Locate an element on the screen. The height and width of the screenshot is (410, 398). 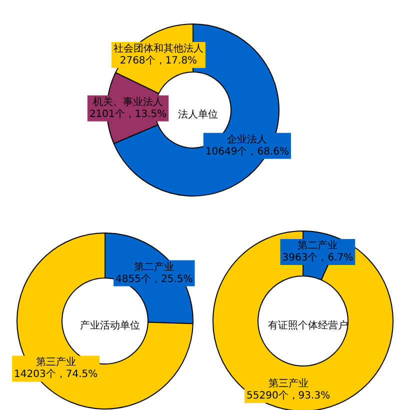
text: 法人单位 is located at coordinates (198, 114).